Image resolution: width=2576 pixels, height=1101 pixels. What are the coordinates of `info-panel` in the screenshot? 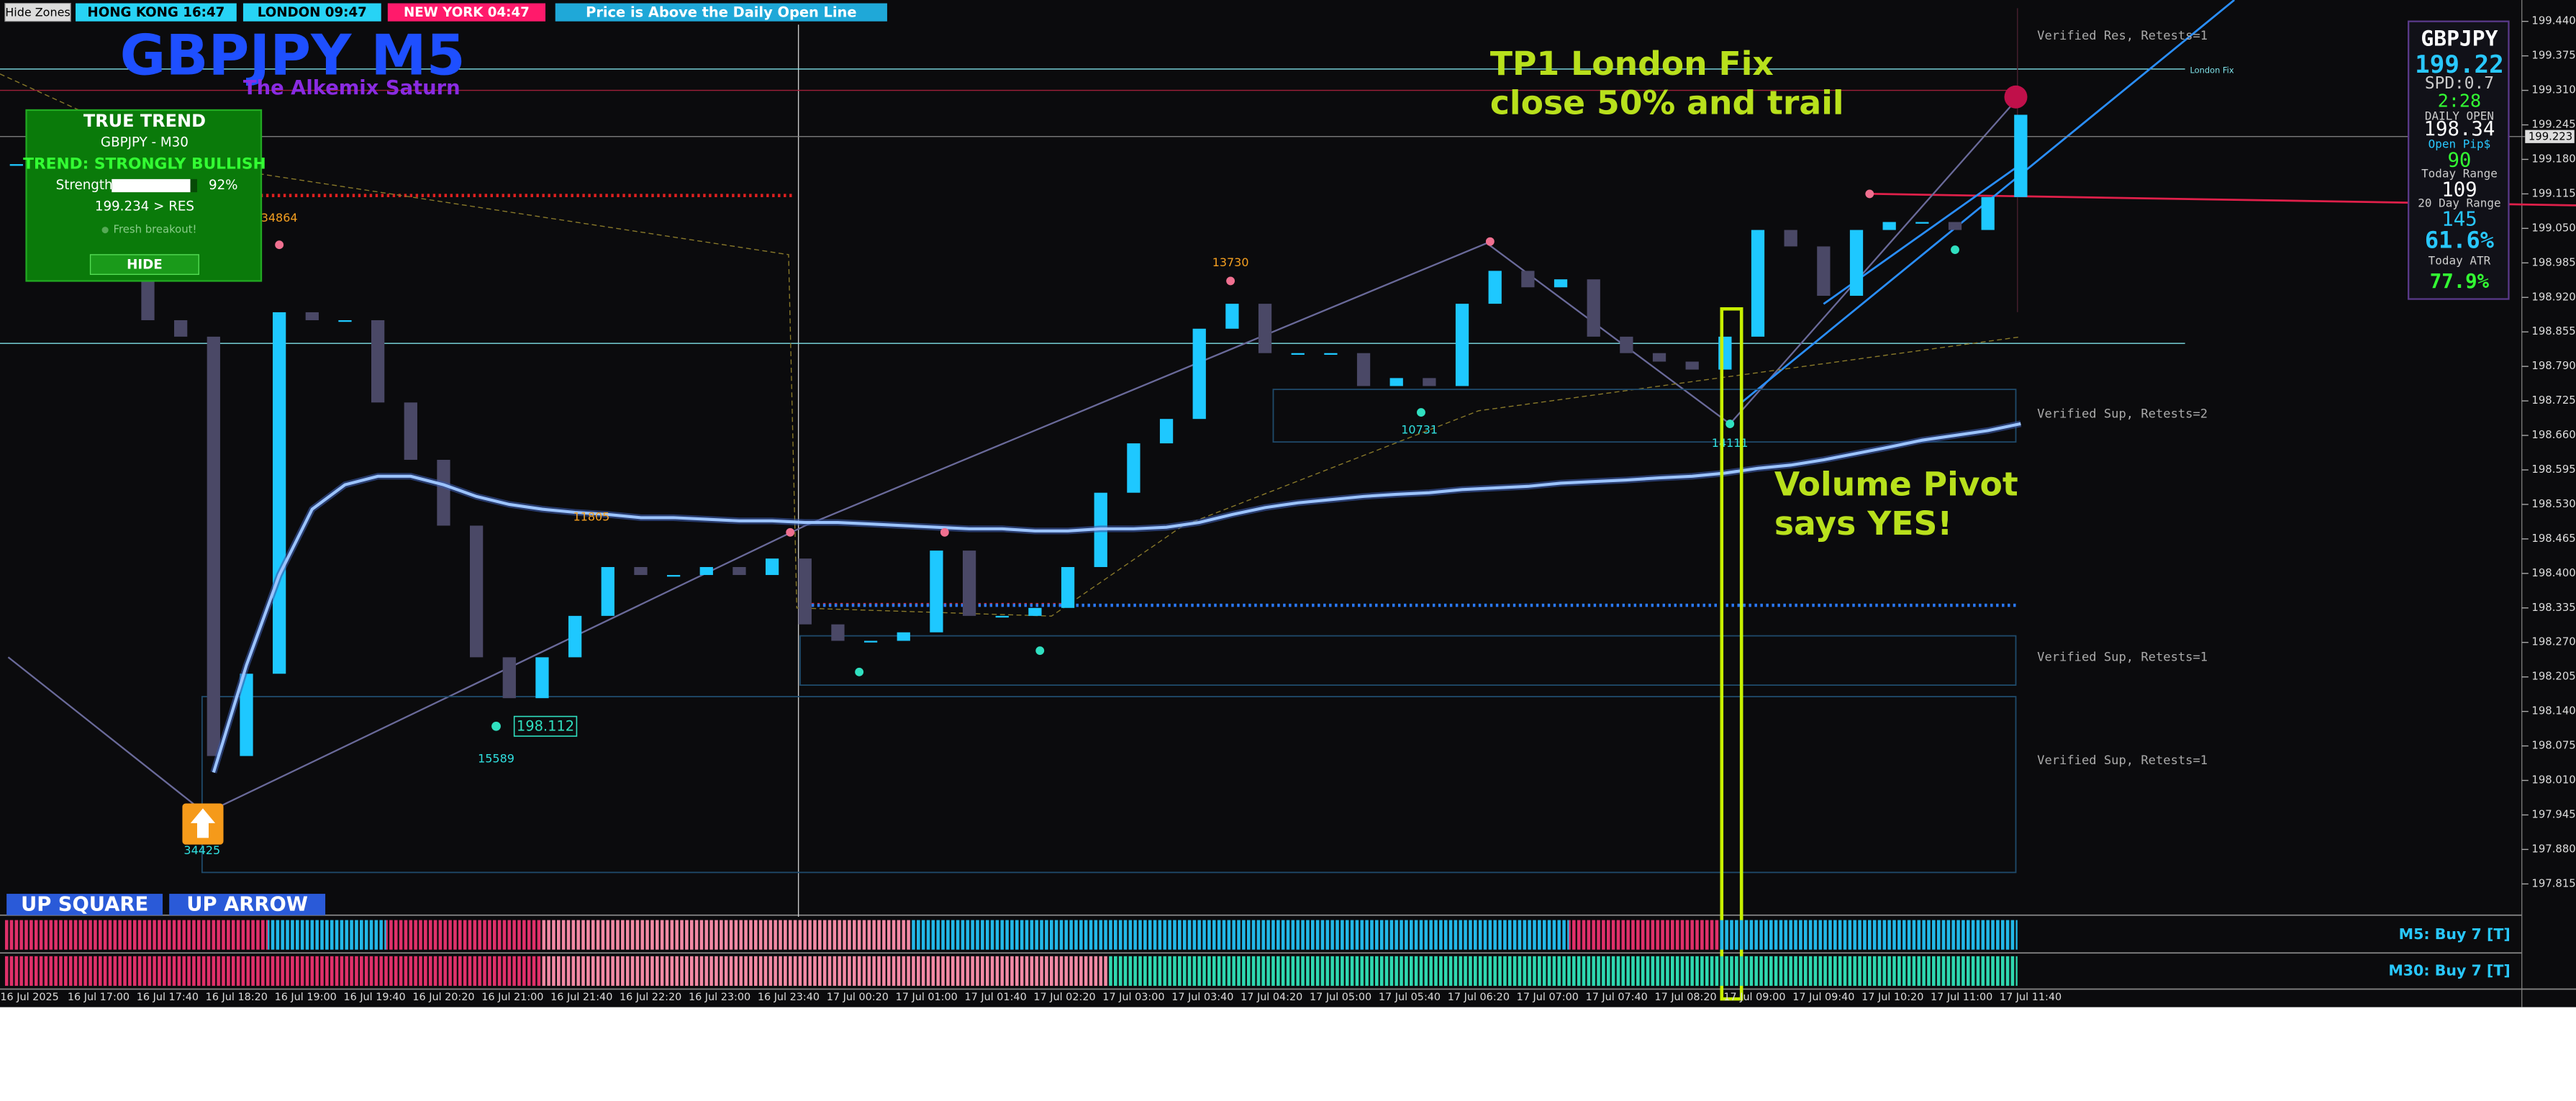 It's located at (2459, 160).